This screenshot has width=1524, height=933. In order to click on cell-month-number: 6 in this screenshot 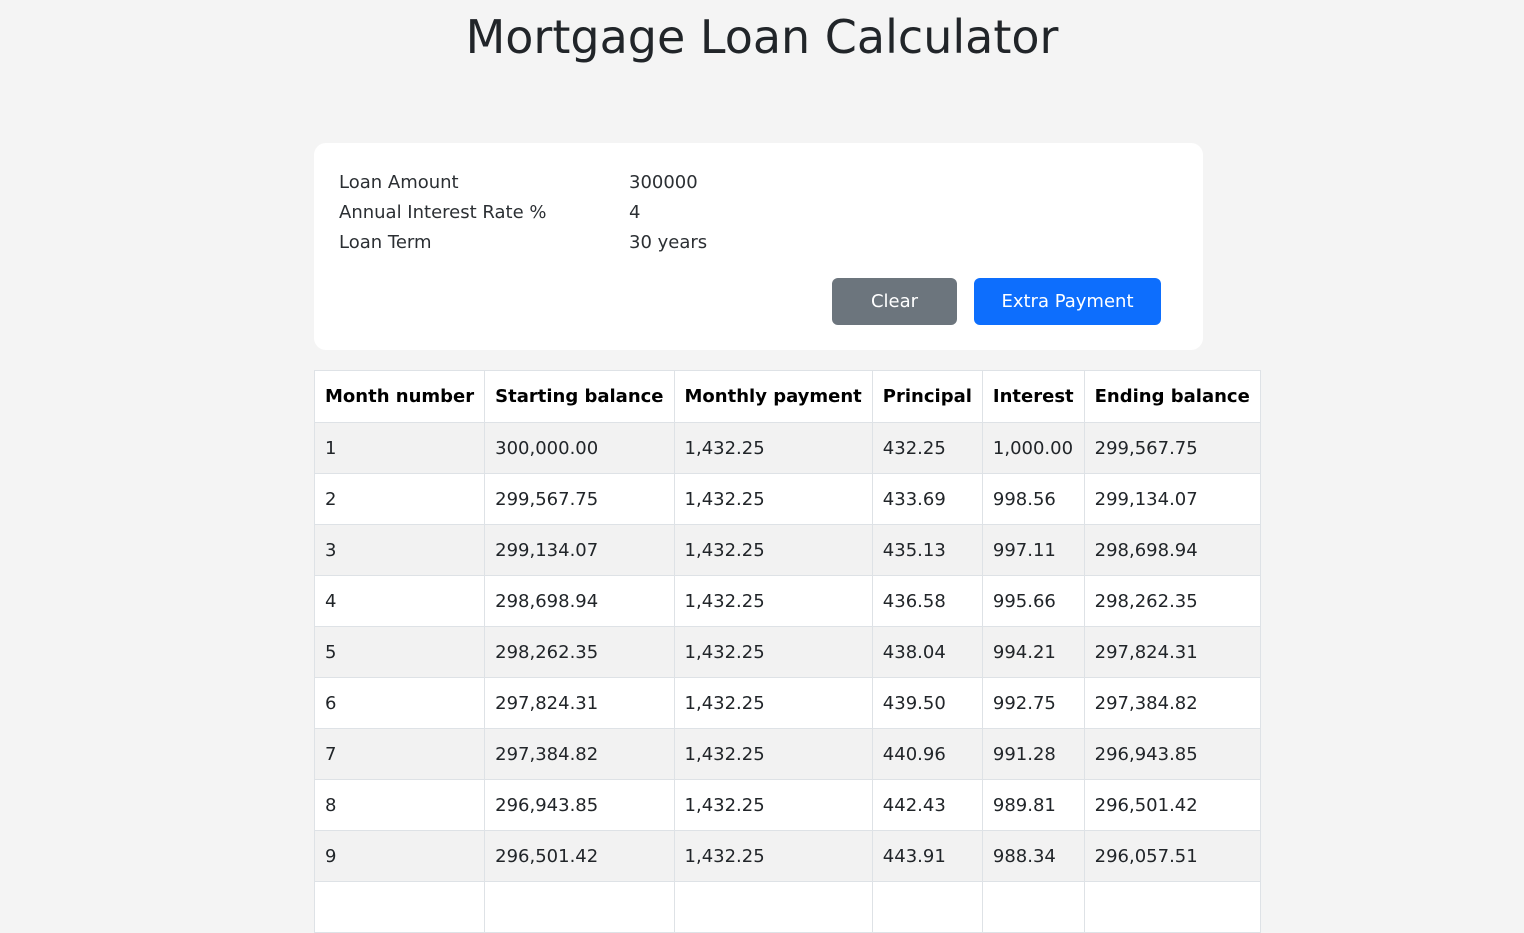, I will do `click(399, 703)`.